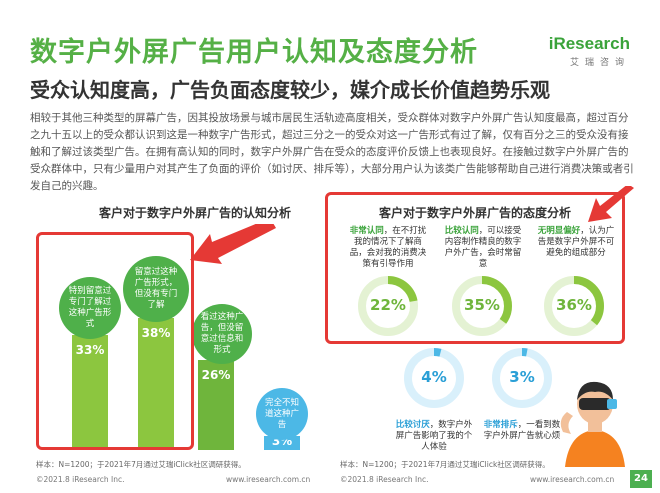  What do you see at coordinates (141, 464) in the screenshot?
I see `awareness-chart-source: 样本：N=1200；于2021年7月通过艾瑞iClick社区调研获得。` at bounding box center [141, 464].